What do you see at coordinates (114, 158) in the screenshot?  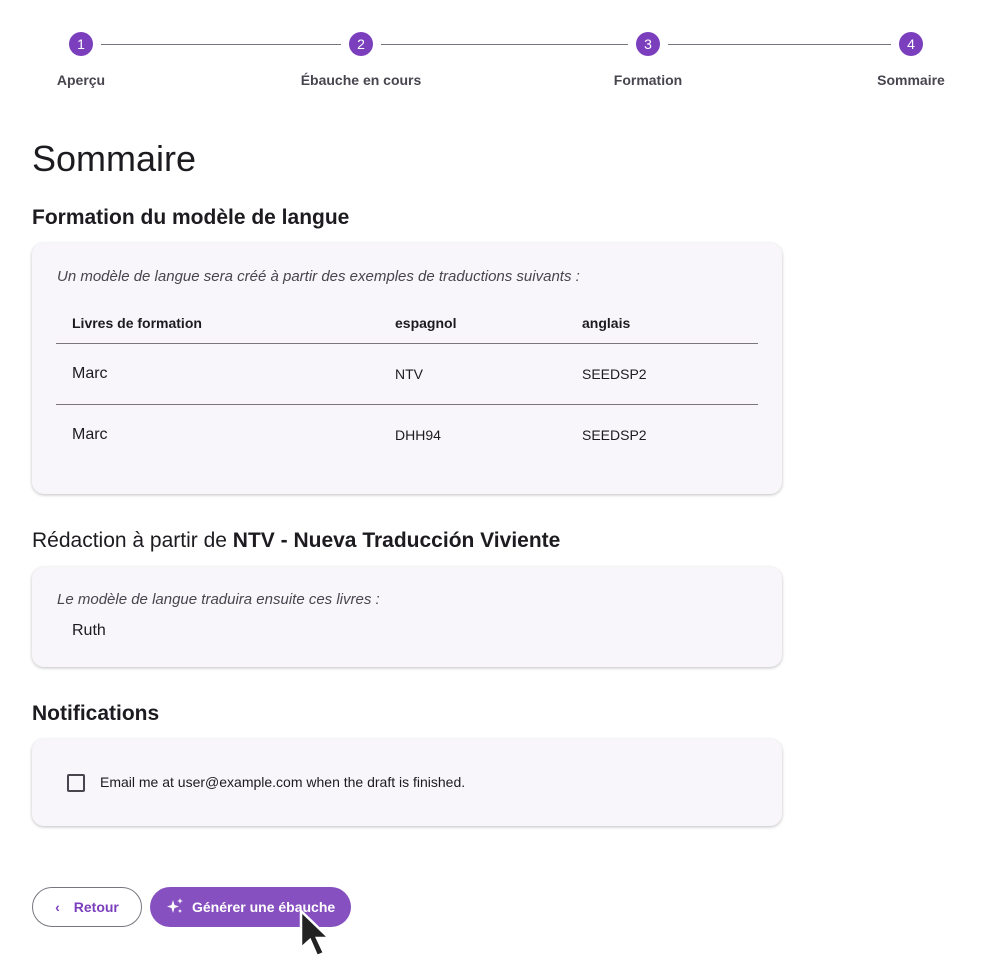 I see `page-title: Sommaire` at bounding box center [114, 158].